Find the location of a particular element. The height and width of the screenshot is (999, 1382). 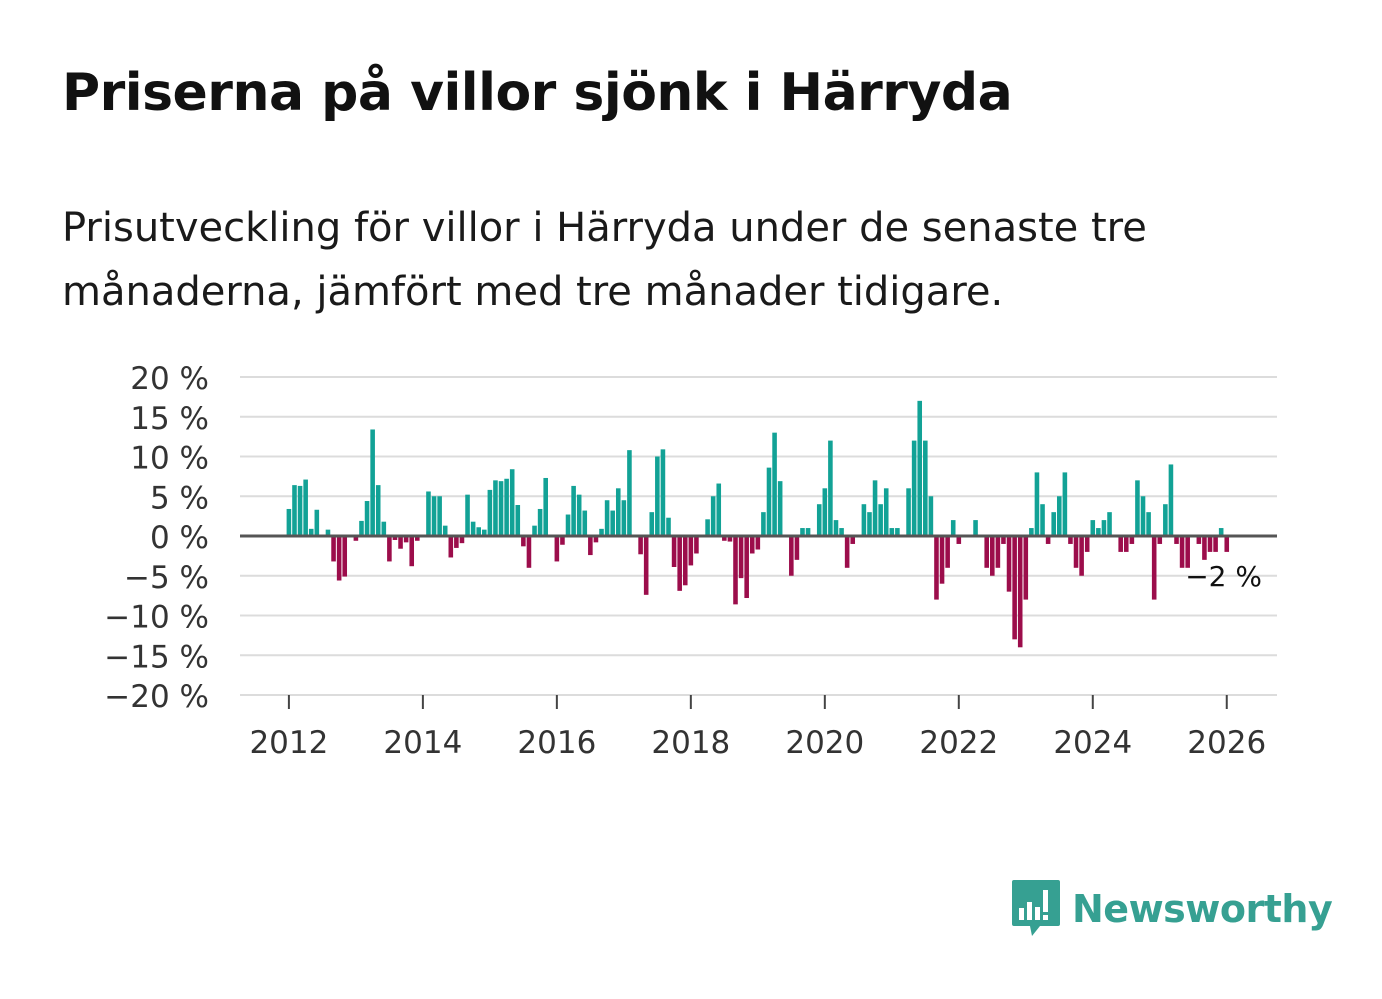

y-tick-label: 0 % is located at coordinates (179, 538).